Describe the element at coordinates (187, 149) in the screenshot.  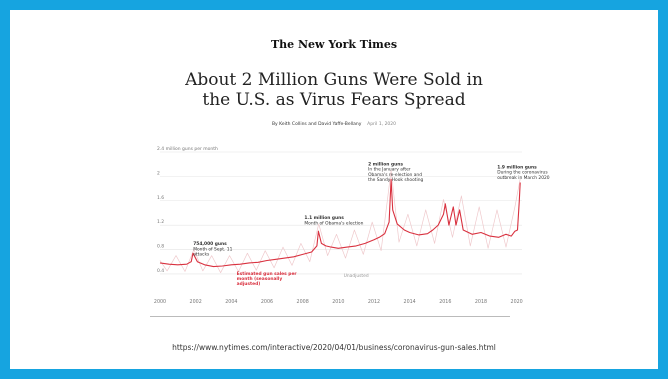
I see `y-tick-label: 2.4 million guns per month` at that location.